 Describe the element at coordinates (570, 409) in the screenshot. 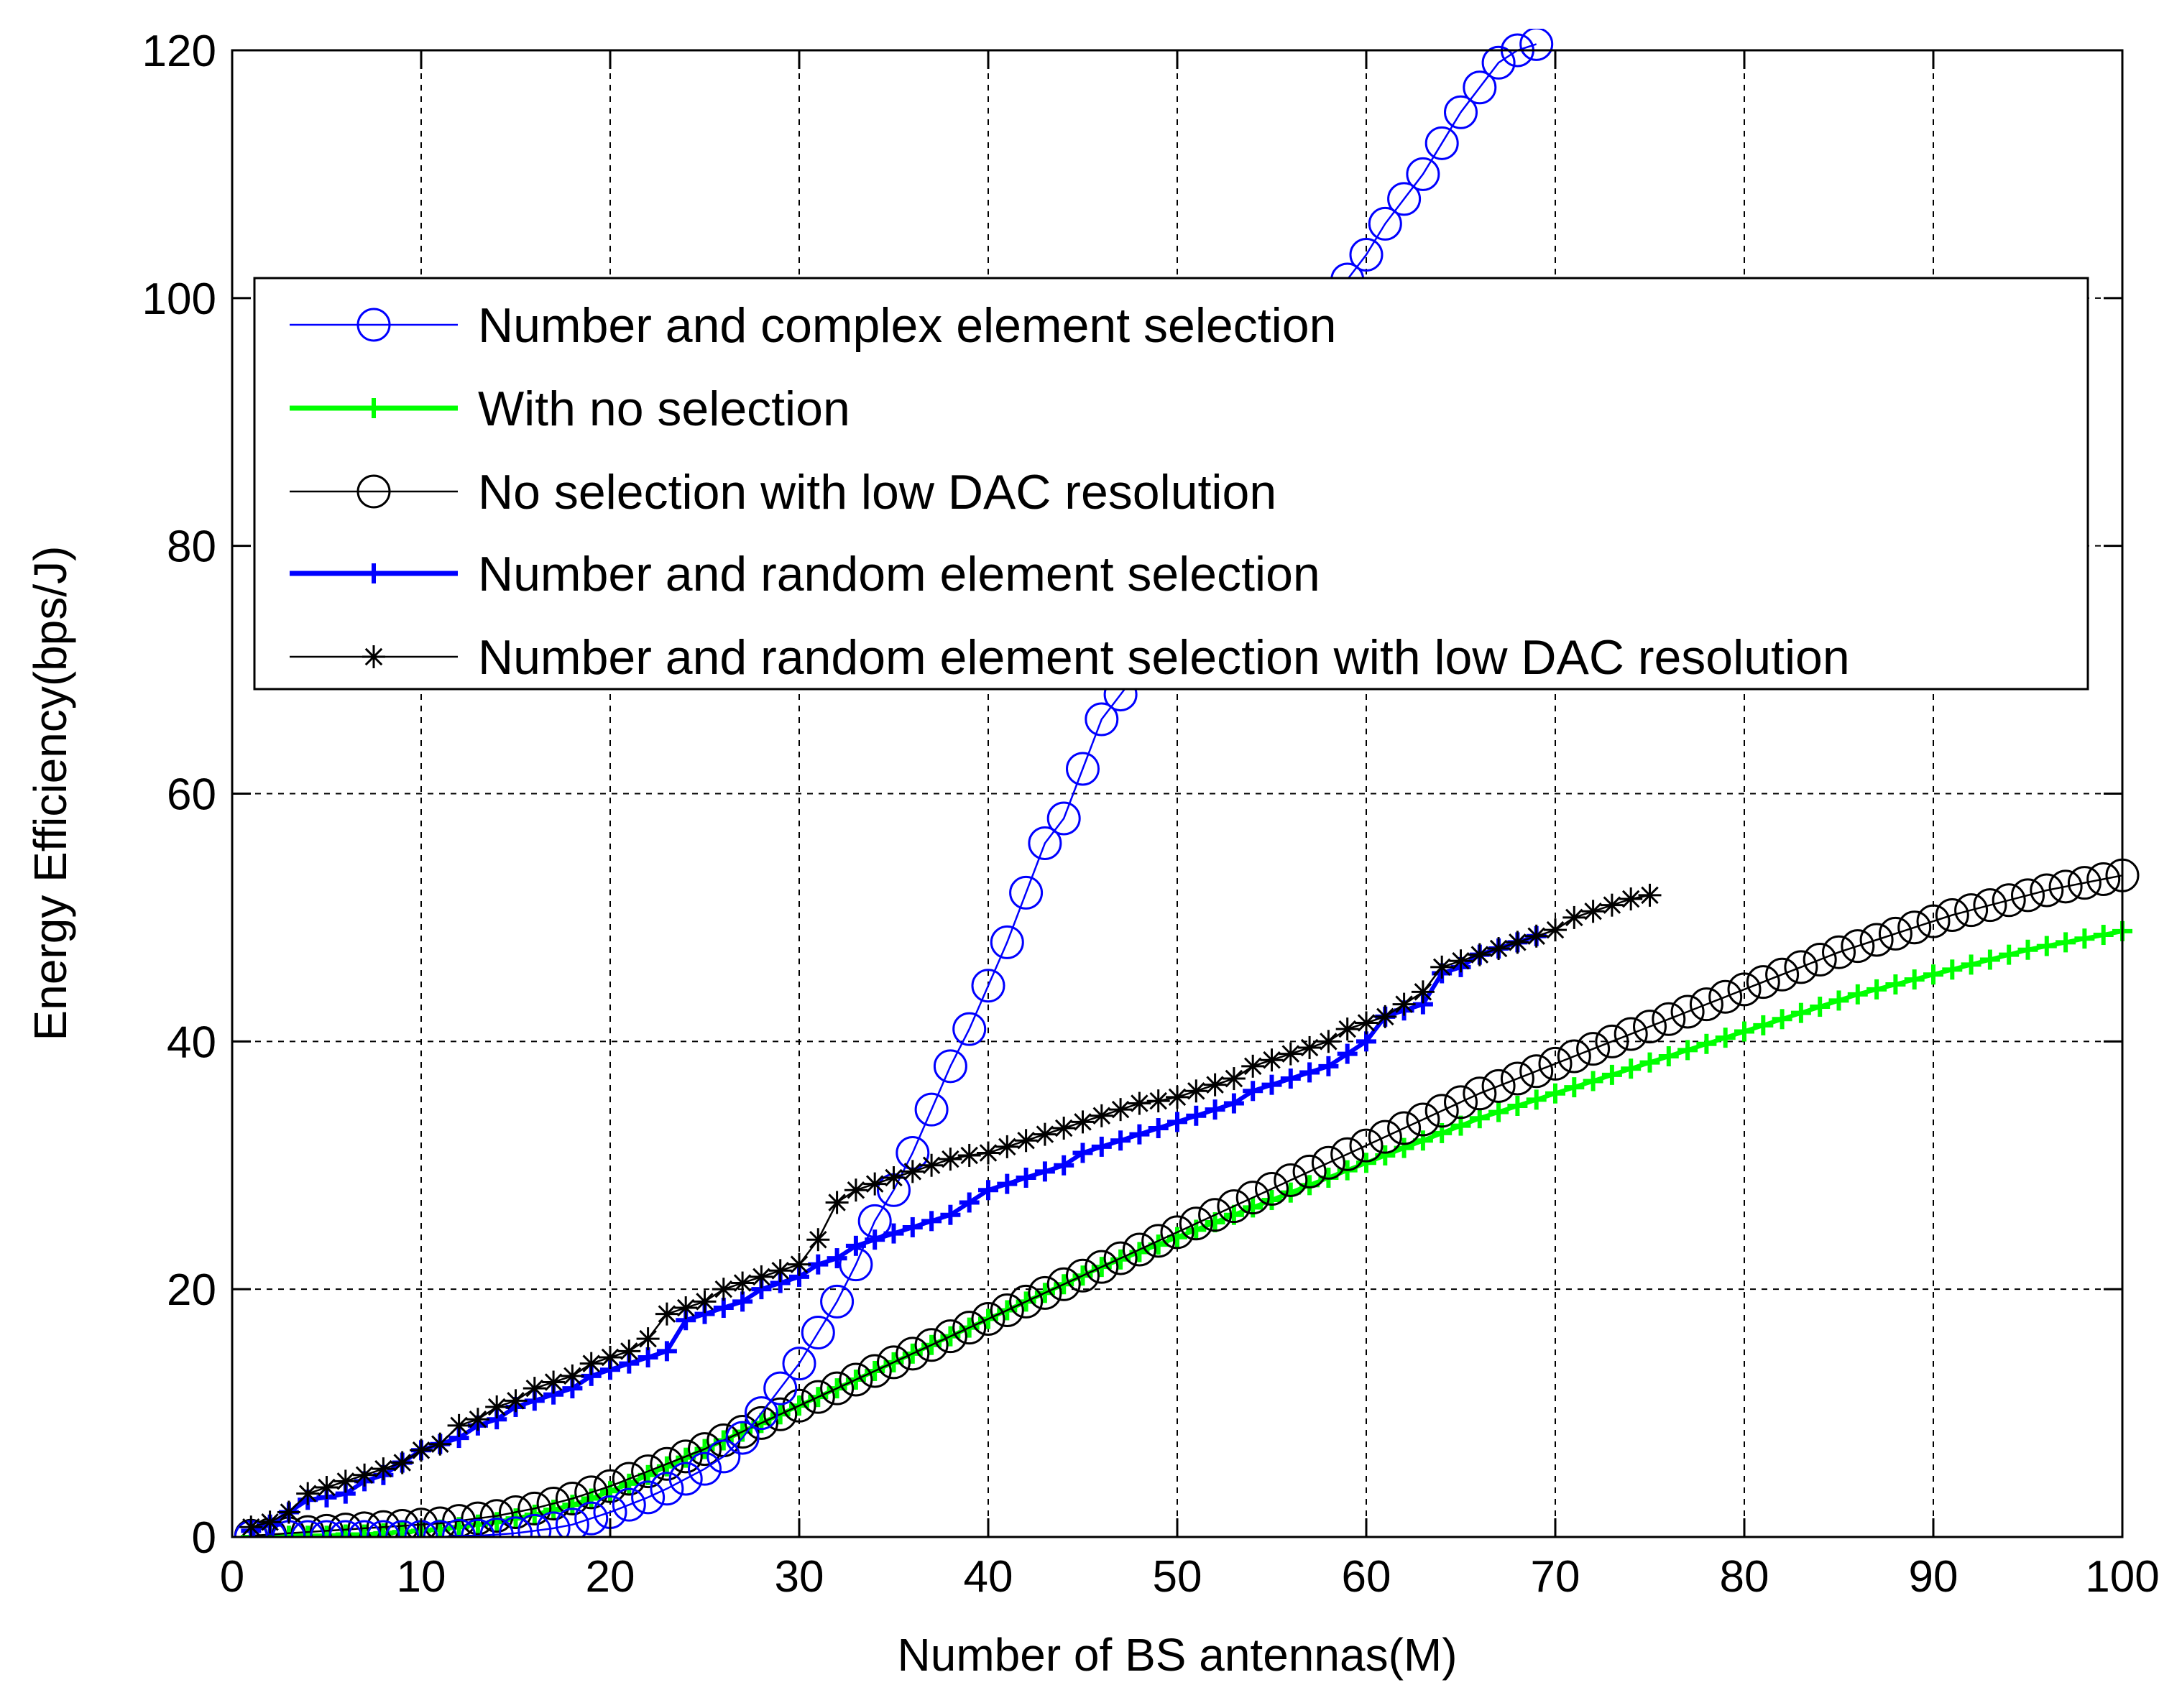

I see `legend-entry: With no selection` at that location.